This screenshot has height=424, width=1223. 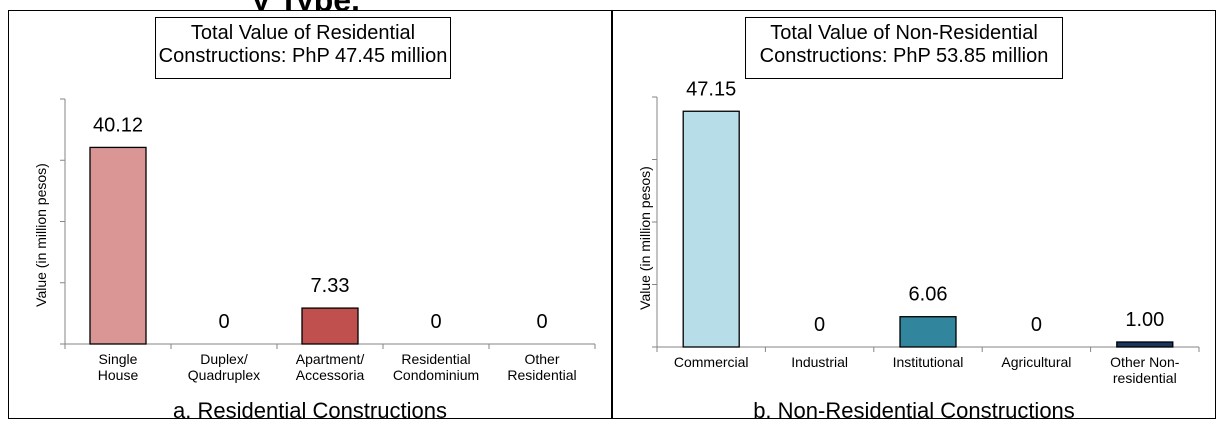 I want to click on residential-category-label: Accessoria, so click(x=330, y=375).